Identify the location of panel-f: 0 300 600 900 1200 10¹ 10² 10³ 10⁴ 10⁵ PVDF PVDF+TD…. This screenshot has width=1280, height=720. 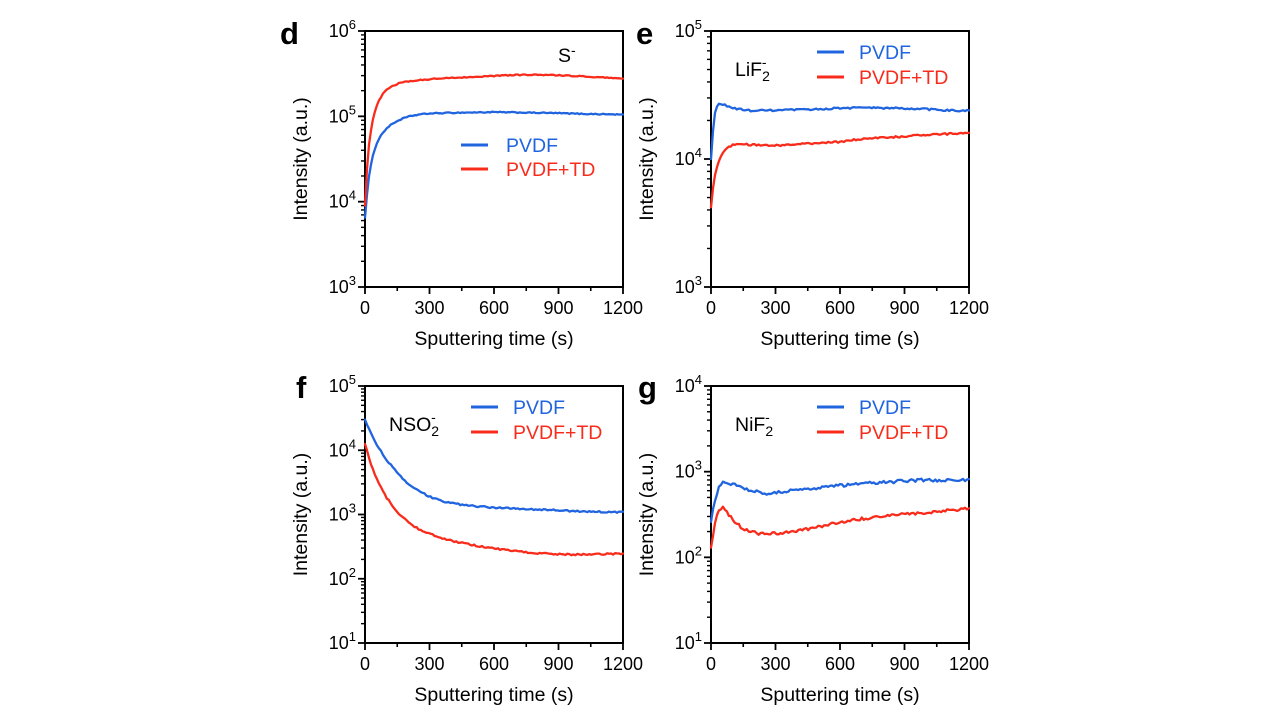
(466, 538).